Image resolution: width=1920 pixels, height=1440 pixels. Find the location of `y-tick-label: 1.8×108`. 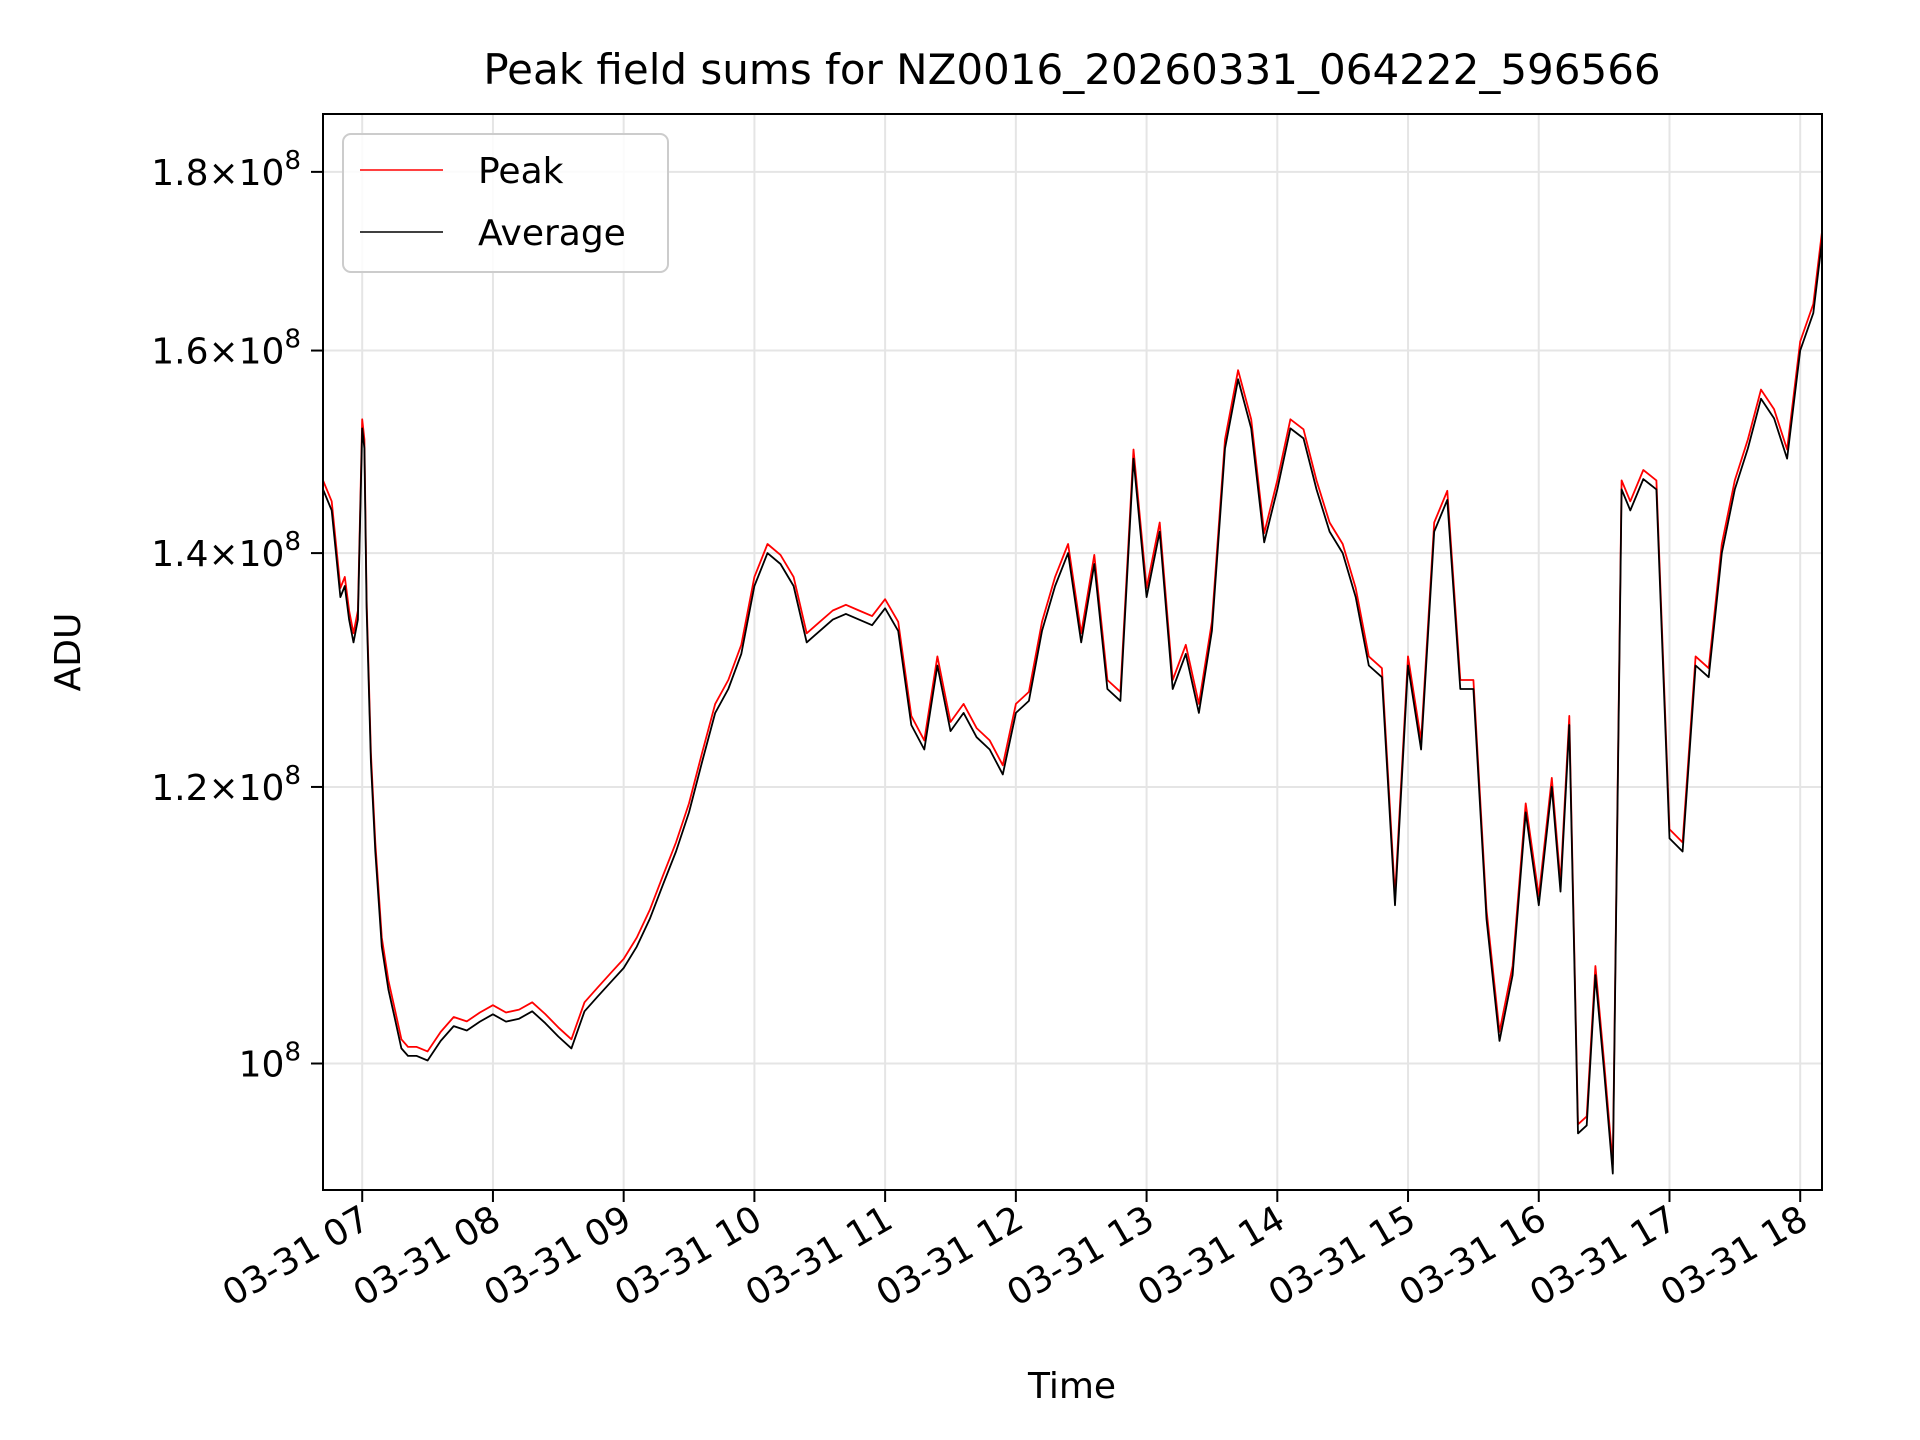

y-tick-label: 1.8×108 is located at coordinates (226, 170).